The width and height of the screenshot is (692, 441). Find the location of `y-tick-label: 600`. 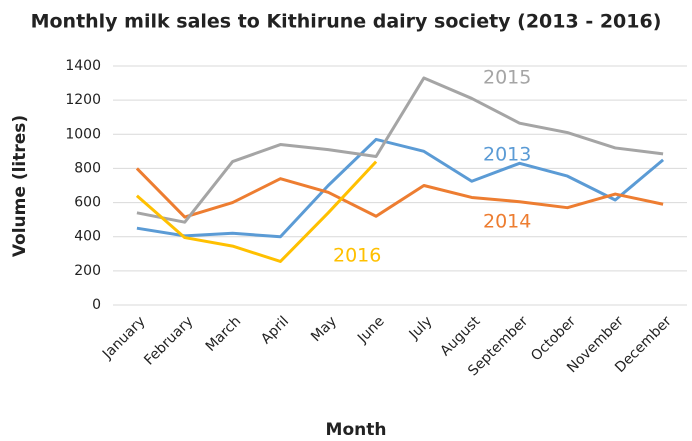

y-tick-label: 600 is located at coordinates (87, 203).